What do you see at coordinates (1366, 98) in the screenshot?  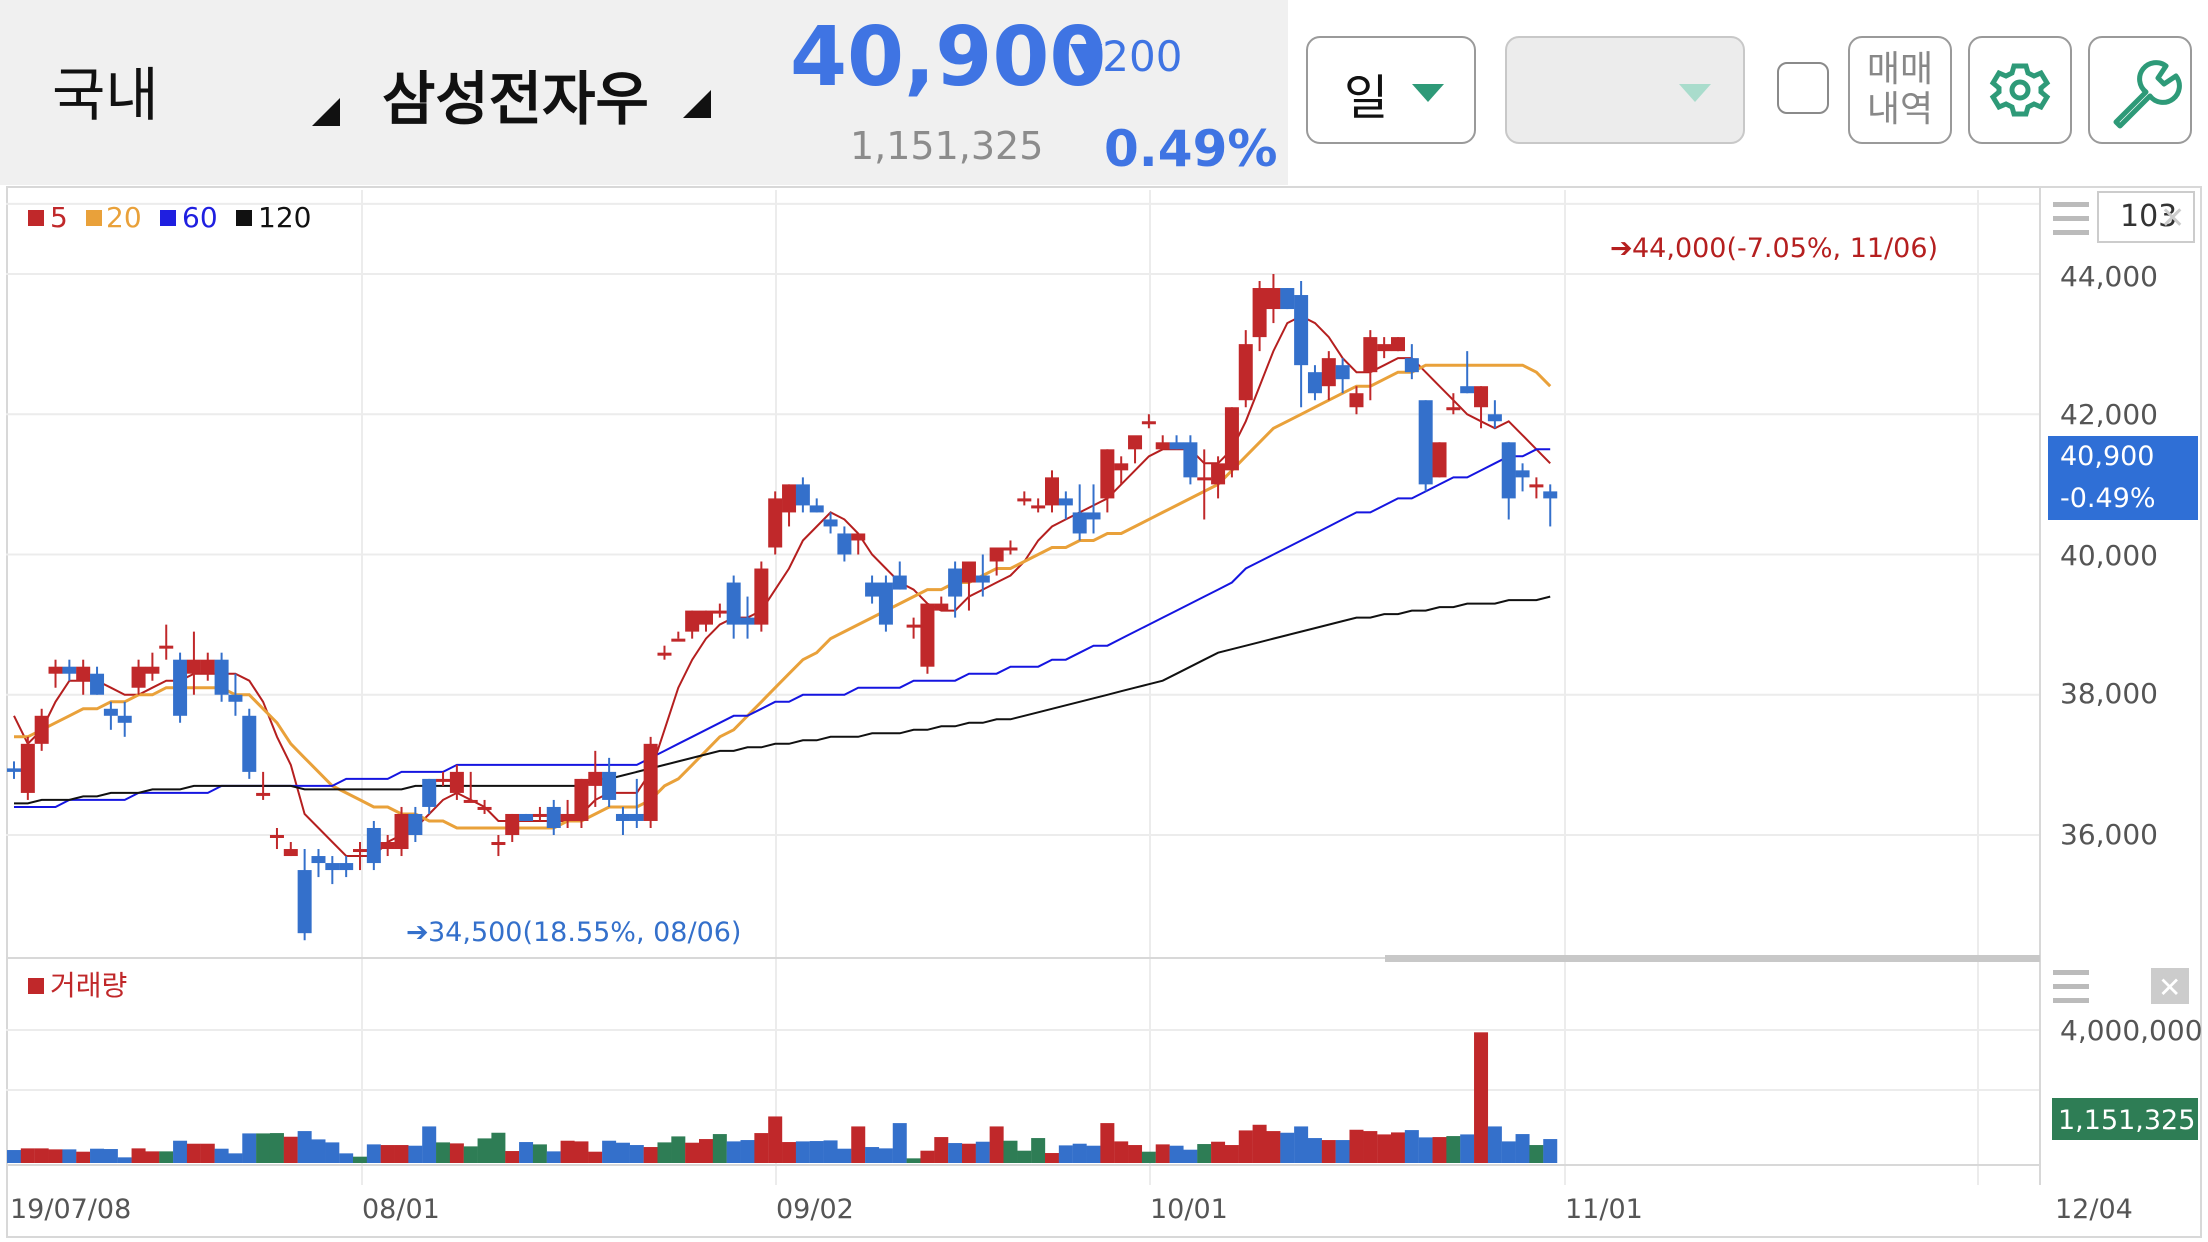 I see `period-select-label: 일` at bounding box center [1366, 98].